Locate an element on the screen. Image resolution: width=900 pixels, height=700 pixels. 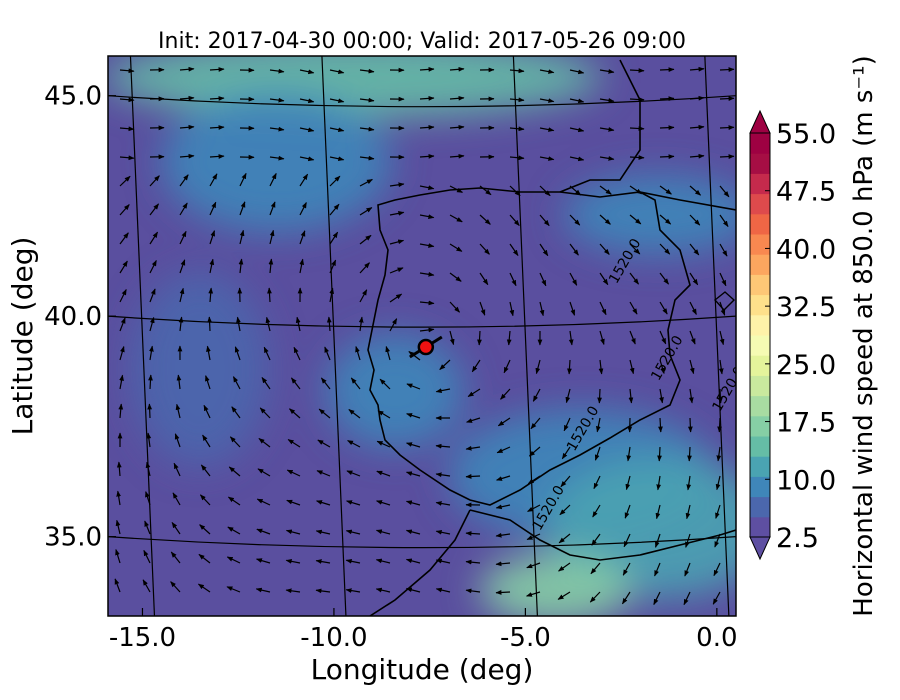
x-axis-label: Longitude (deg) is located at coordinates (422, 669).